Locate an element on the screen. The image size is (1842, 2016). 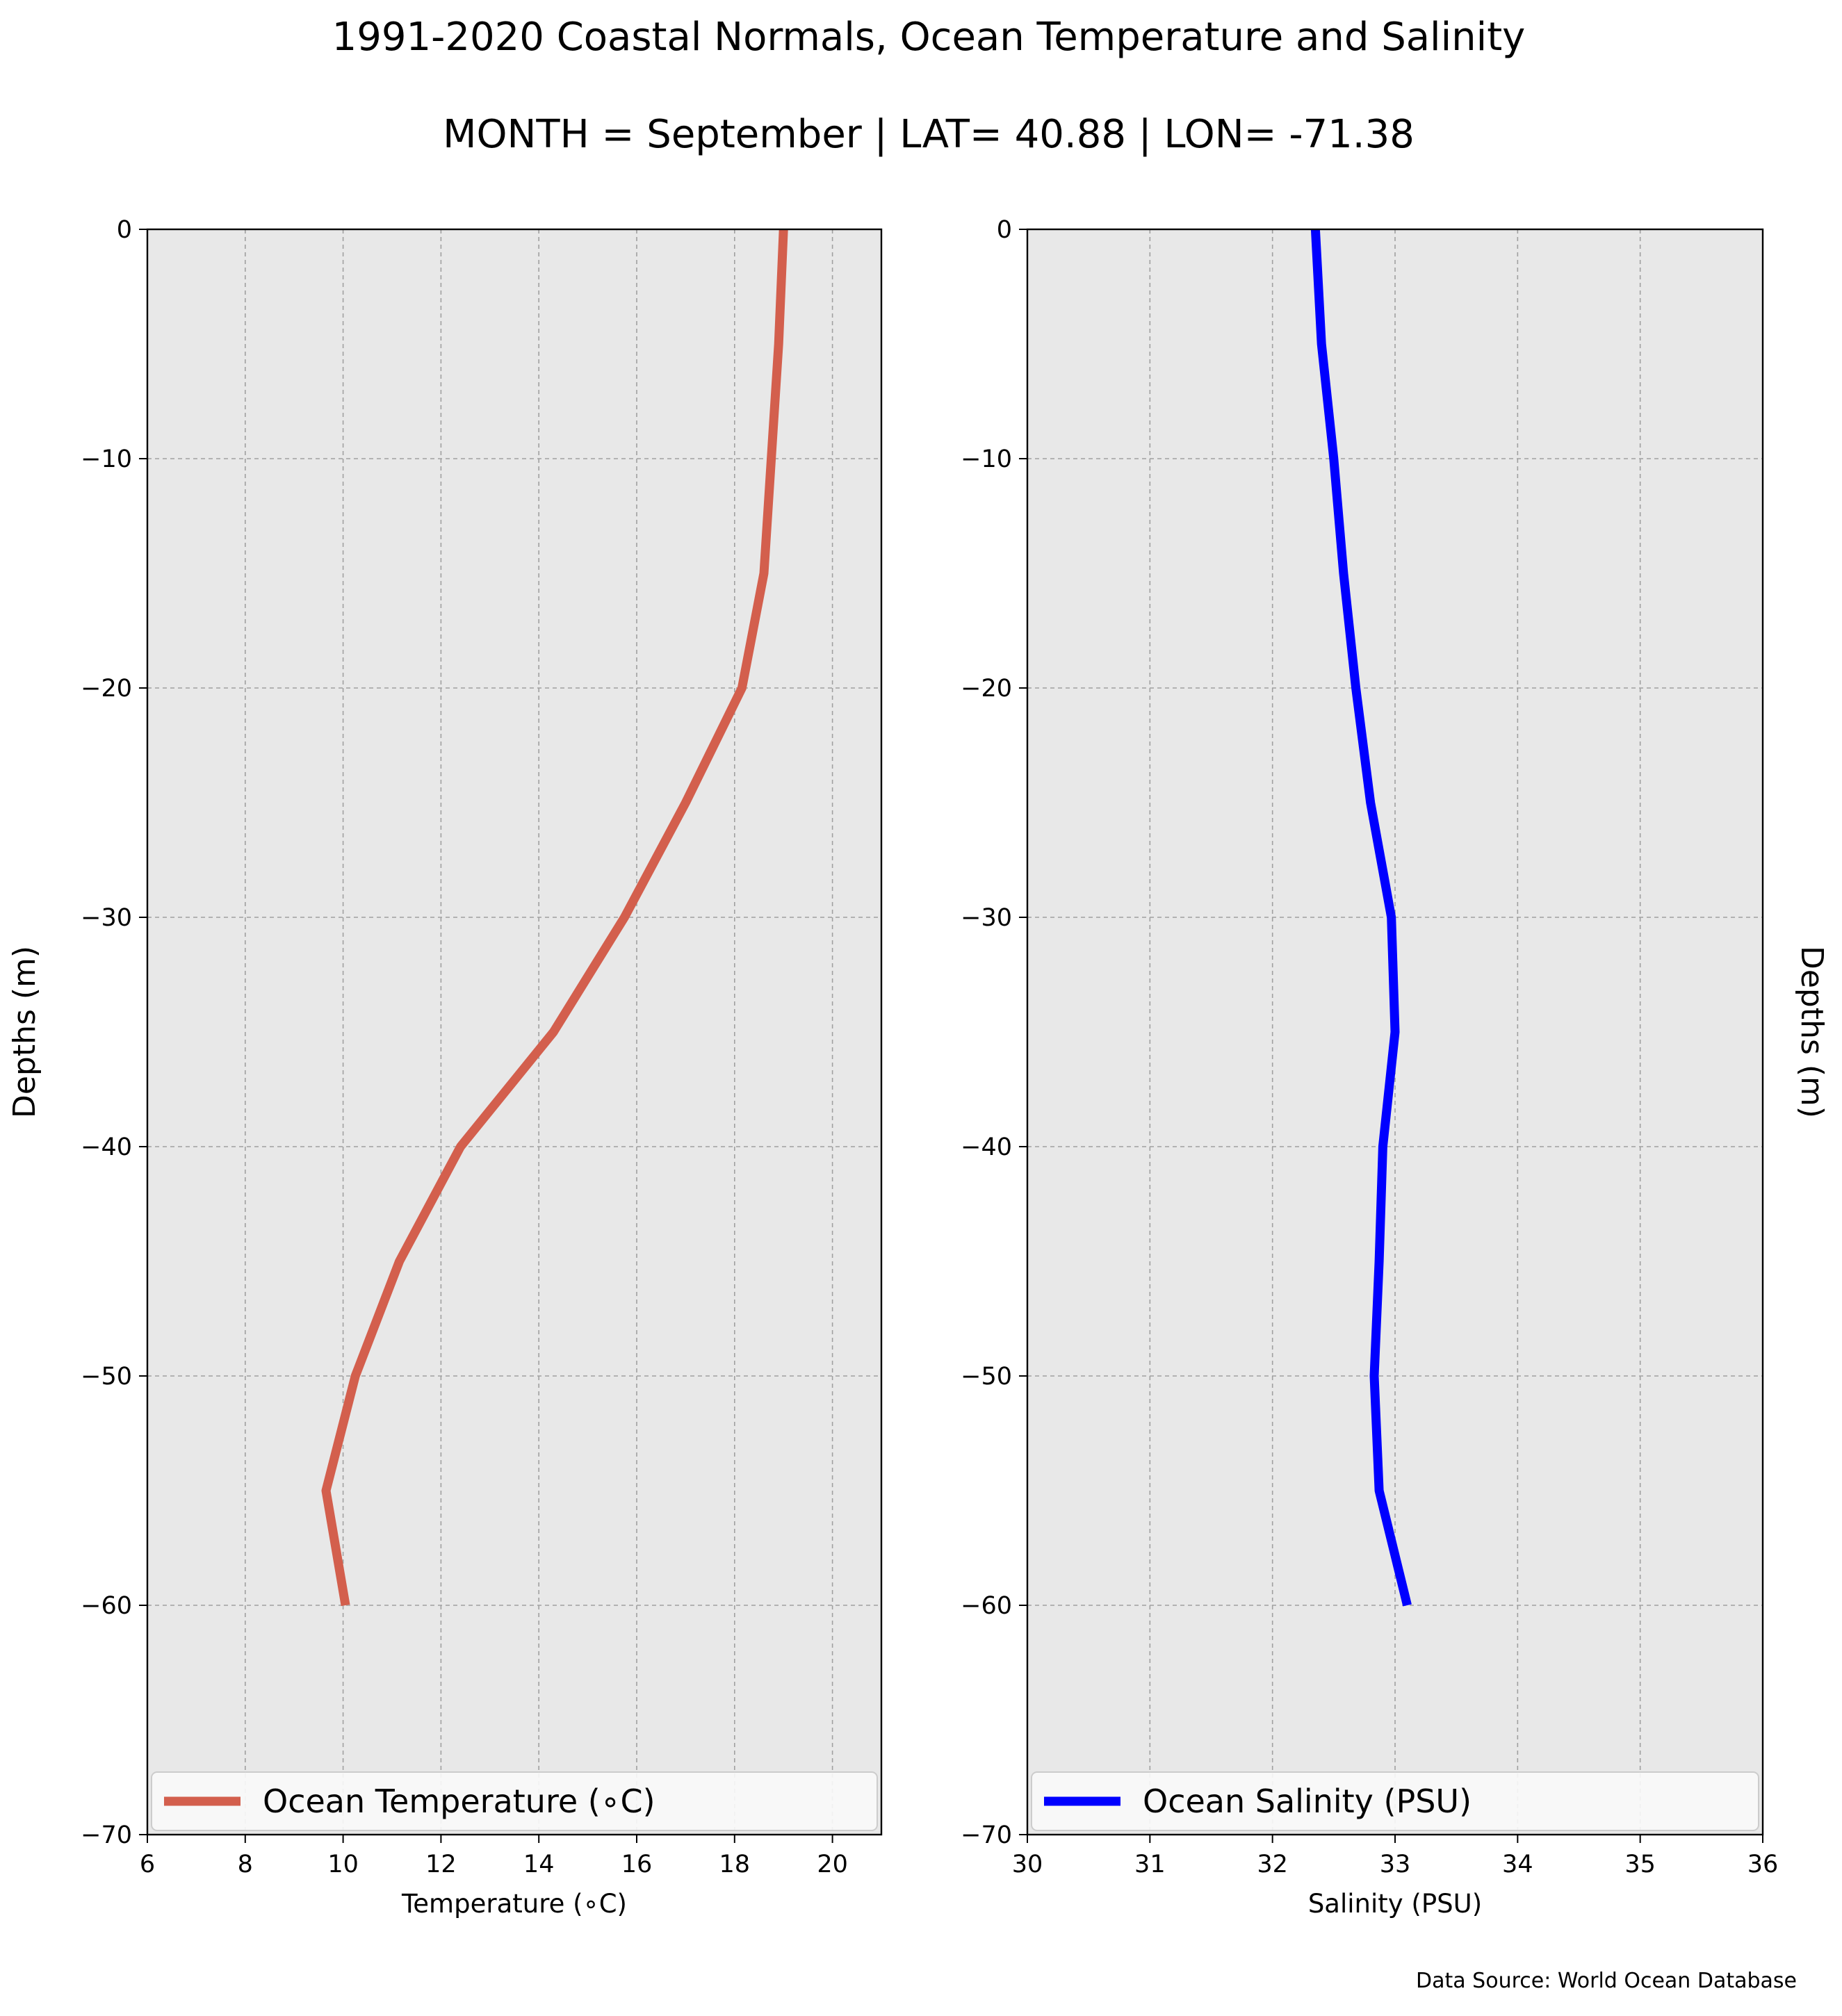
legend: Ocean Temperature (∘C) is located at coordinates (514, 1801).